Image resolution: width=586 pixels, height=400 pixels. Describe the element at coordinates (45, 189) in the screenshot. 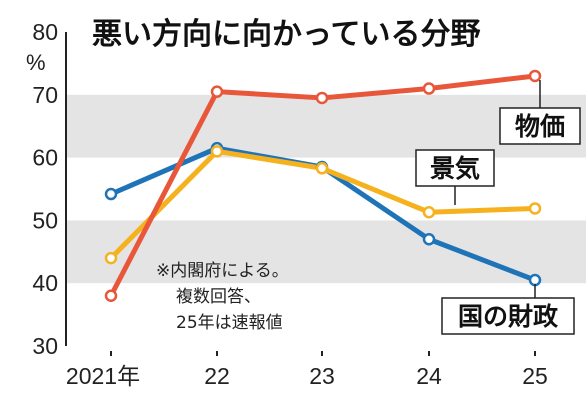

I see `y-tick-labels: 30 40 50 60 70 80` at that location.